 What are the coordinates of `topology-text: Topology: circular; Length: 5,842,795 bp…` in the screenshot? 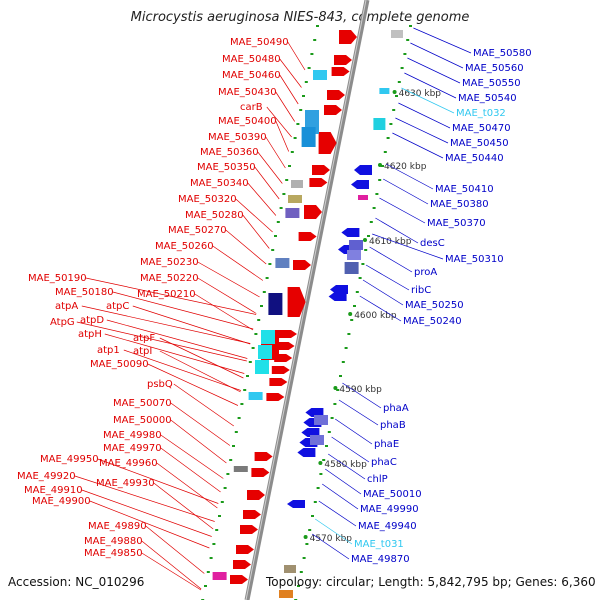 It's located at (431, 582).